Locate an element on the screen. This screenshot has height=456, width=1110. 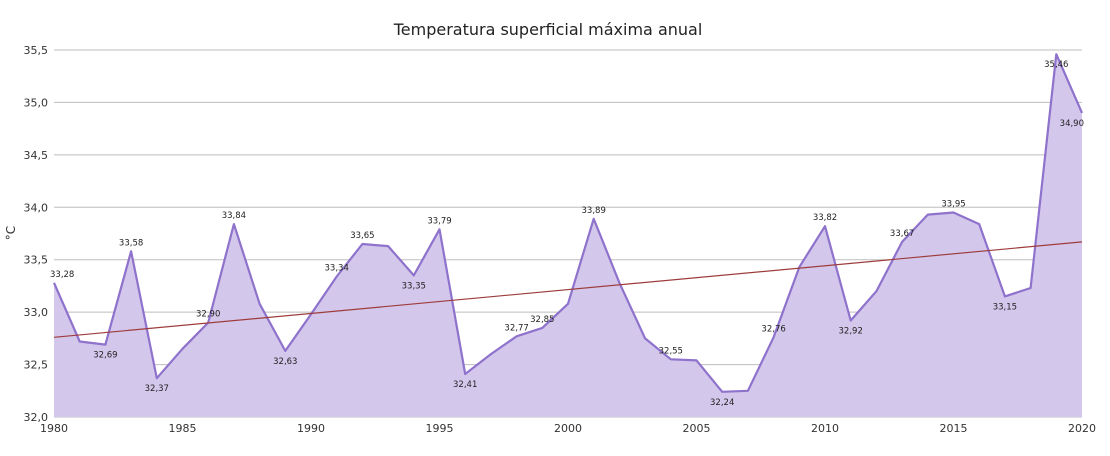
x-tick-label: 1985 is located at coordinates (183, 428).